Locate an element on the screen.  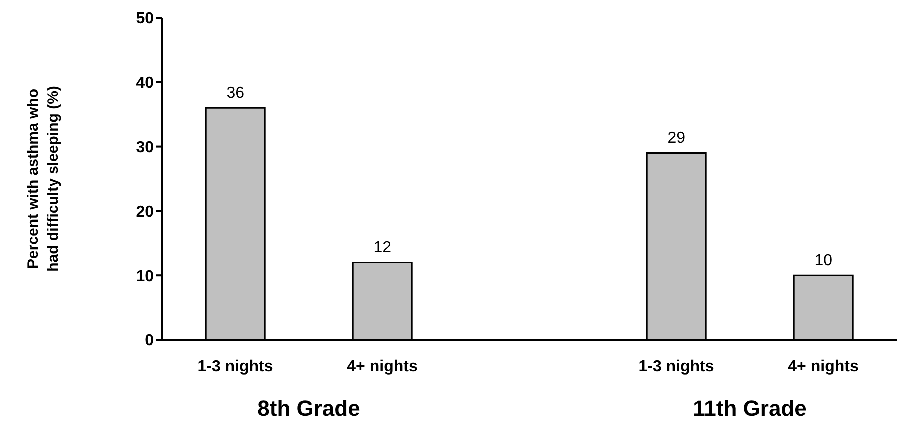
y-tick-label: 50 is located at coordinates (145, 19).